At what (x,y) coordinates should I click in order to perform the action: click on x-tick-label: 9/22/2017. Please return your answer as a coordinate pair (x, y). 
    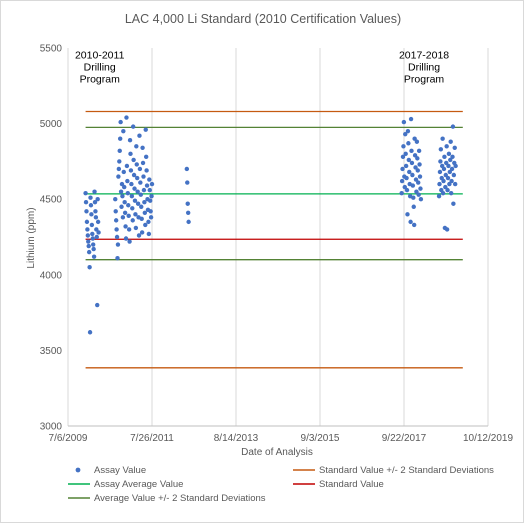
    Looking at the image, I should click on (404, 438).